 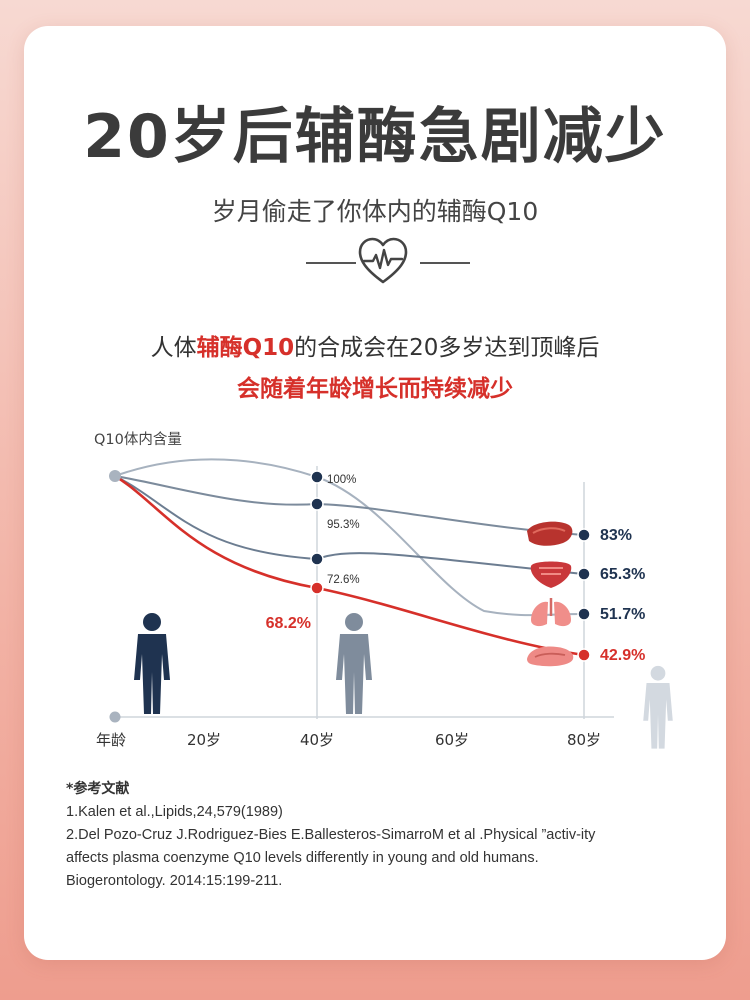 I want to click on human-figure-middle, so click(x=354, y=663).